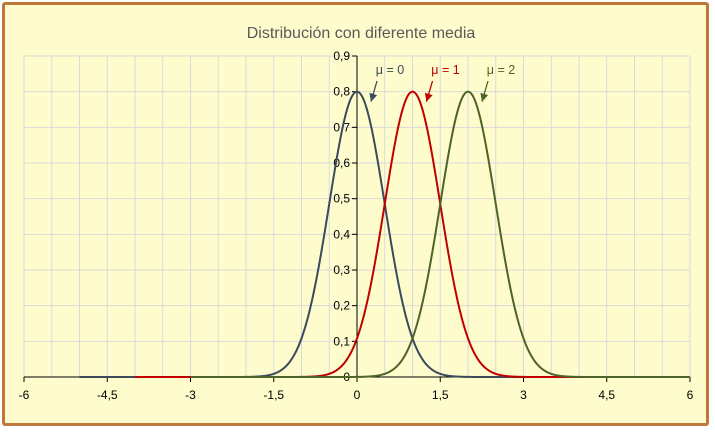 This screenshot has height=432, width=715. I want to click on x-tick-label: -6, so click(24, 395).